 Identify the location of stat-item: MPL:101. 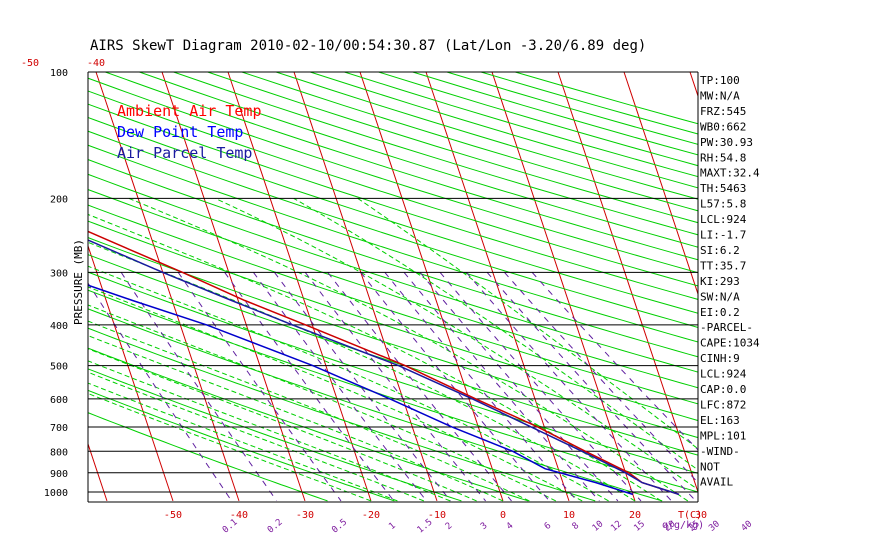
(723, 435).